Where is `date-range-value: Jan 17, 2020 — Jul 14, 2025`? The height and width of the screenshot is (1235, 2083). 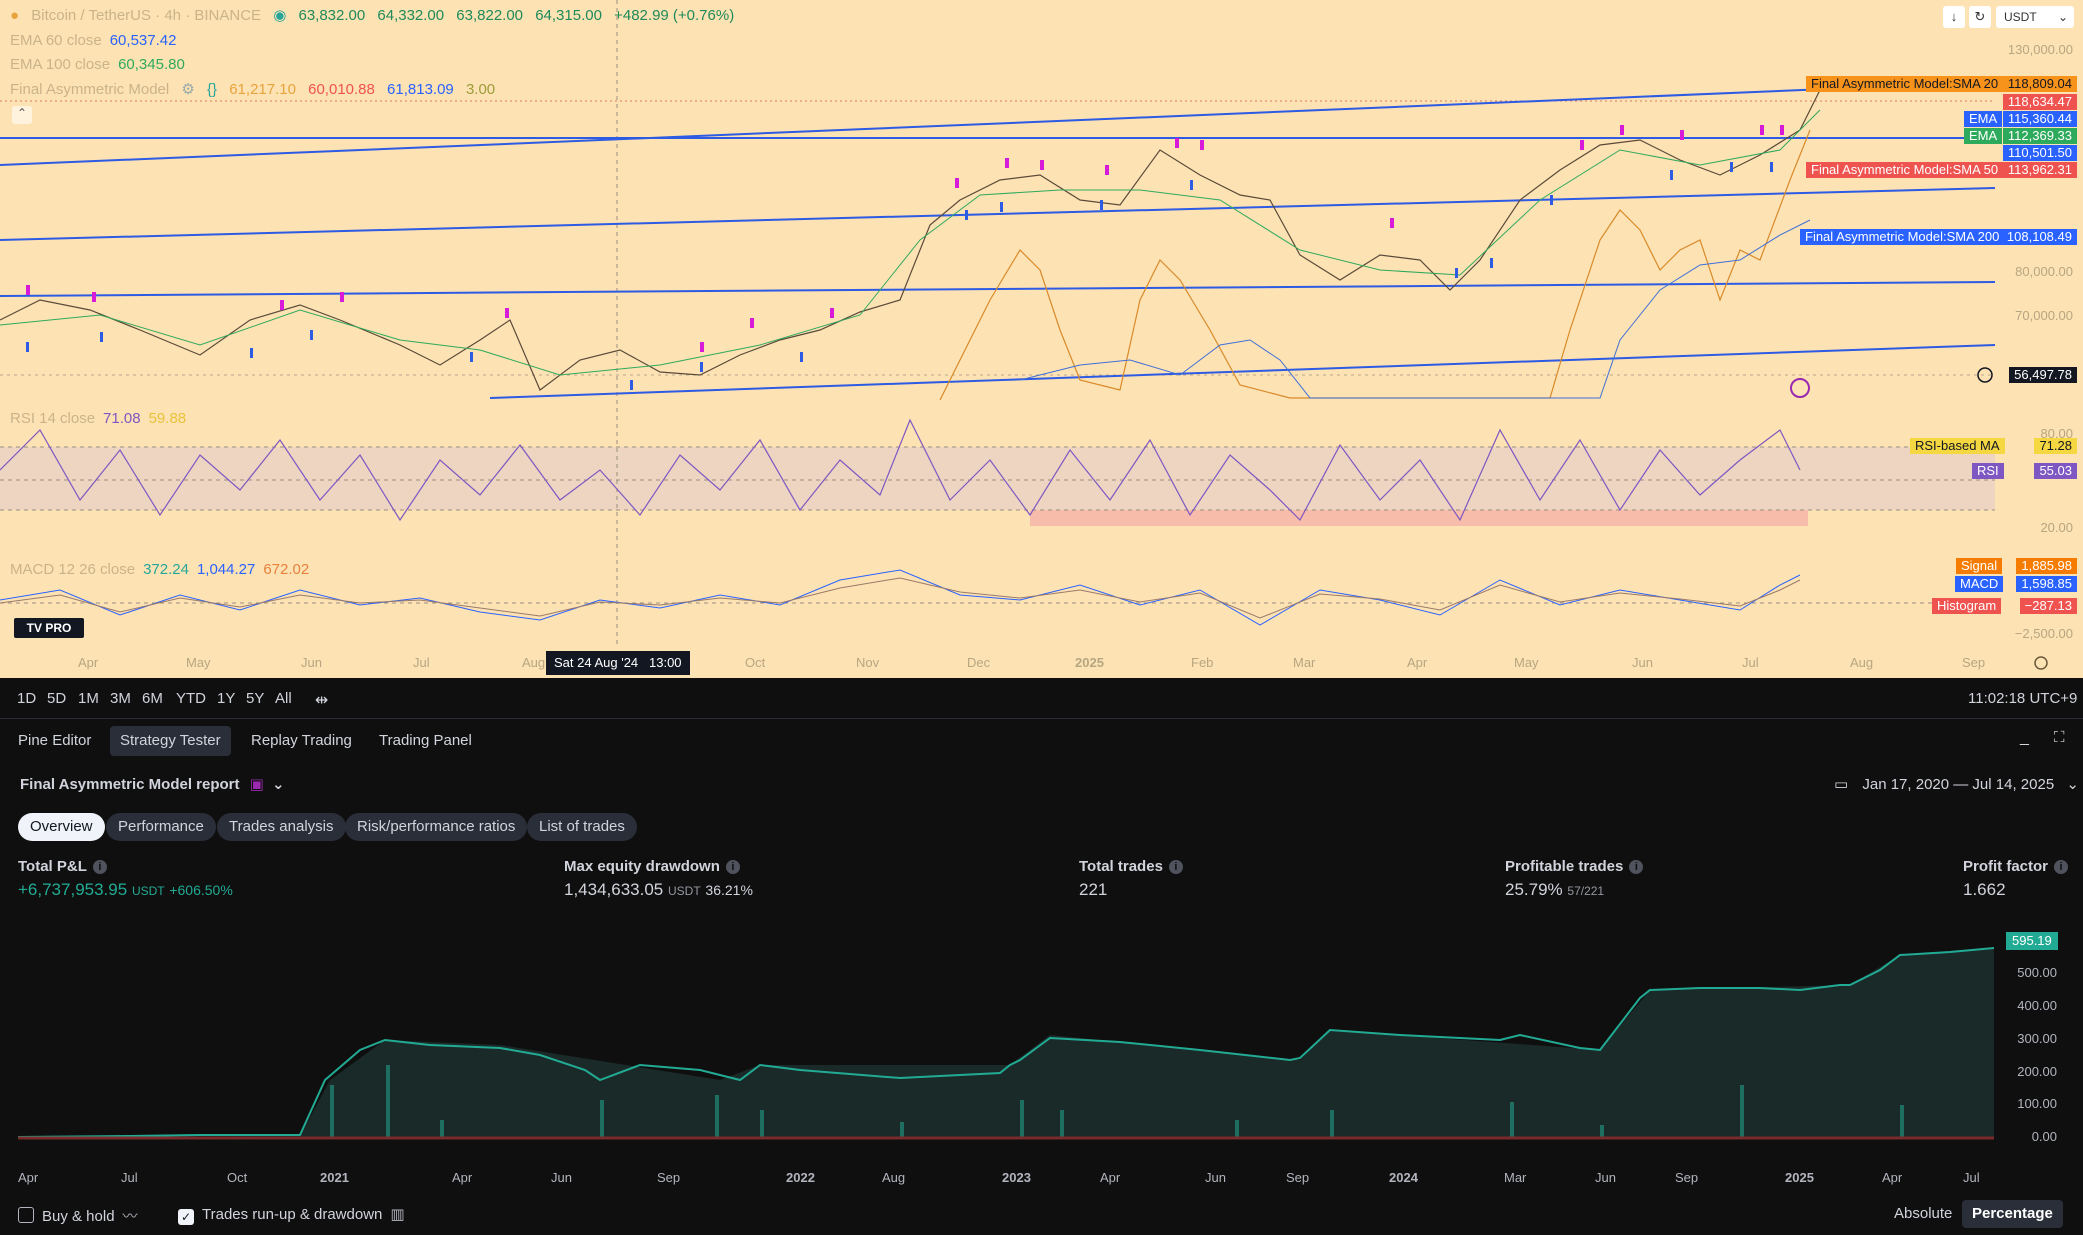
date-range-value: Jan 17, 2020 — Jul 14, 2025 is located at coordinates (1958, 784).